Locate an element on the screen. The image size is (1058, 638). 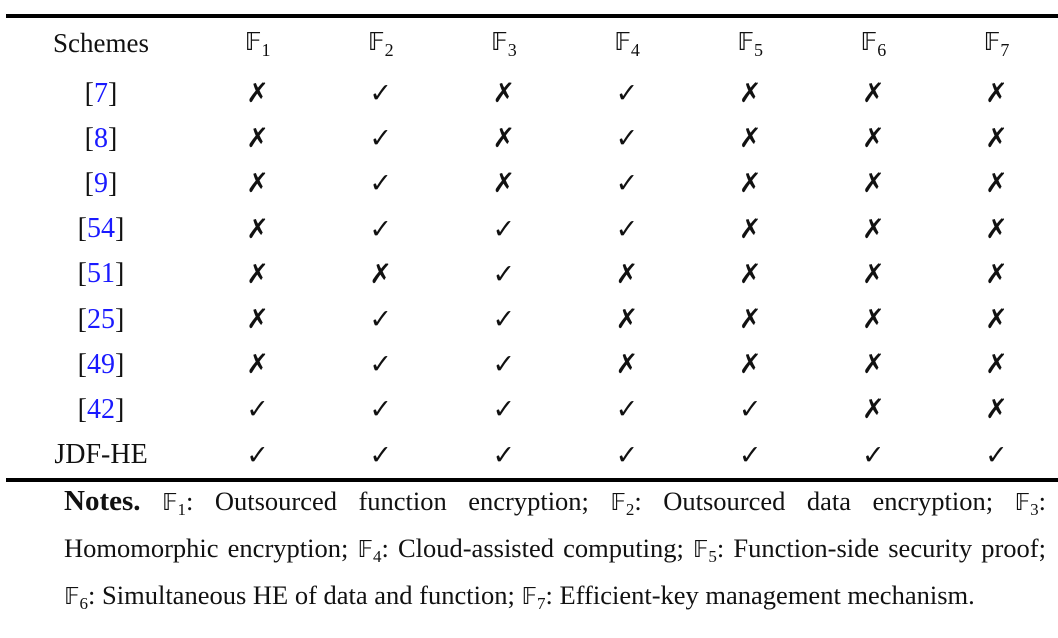
header-feature-3: 𝔽3 is located at coordinates (503, 43).